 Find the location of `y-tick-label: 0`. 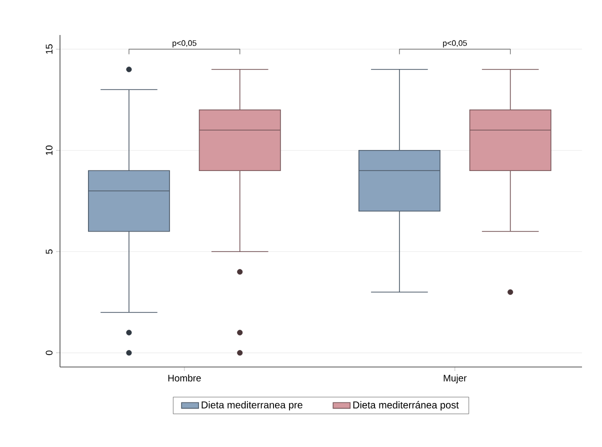

y-tick-label: 0 is located at coordinates (49, 353).